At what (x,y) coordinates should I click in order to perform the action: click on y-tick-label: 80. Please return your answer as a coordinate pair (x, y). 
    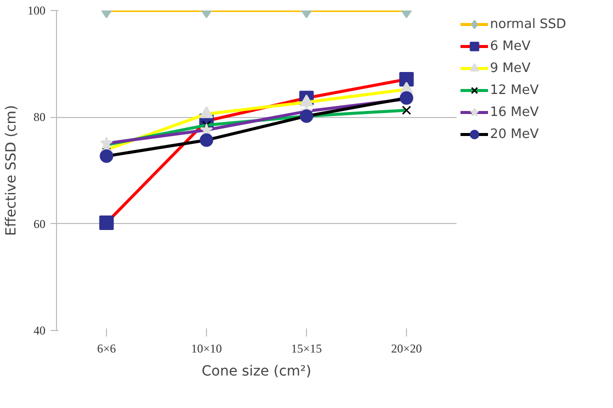
    Looking at the image, I should click on (40, 117).